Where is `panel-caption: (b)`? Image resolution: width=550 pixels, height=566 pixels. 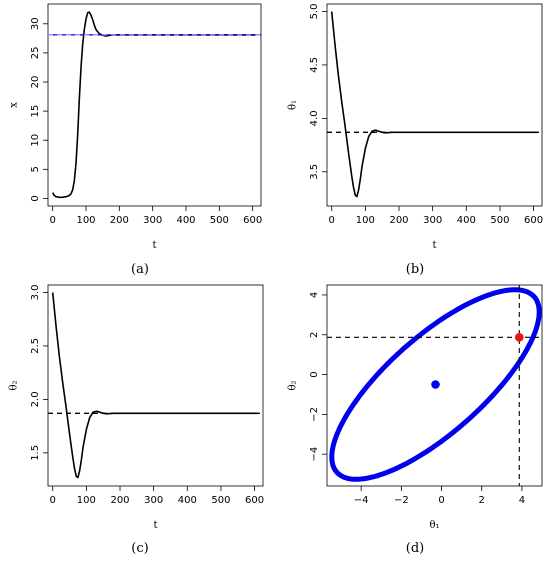 panel-caption: (b) is located at coordinates (415, 269).